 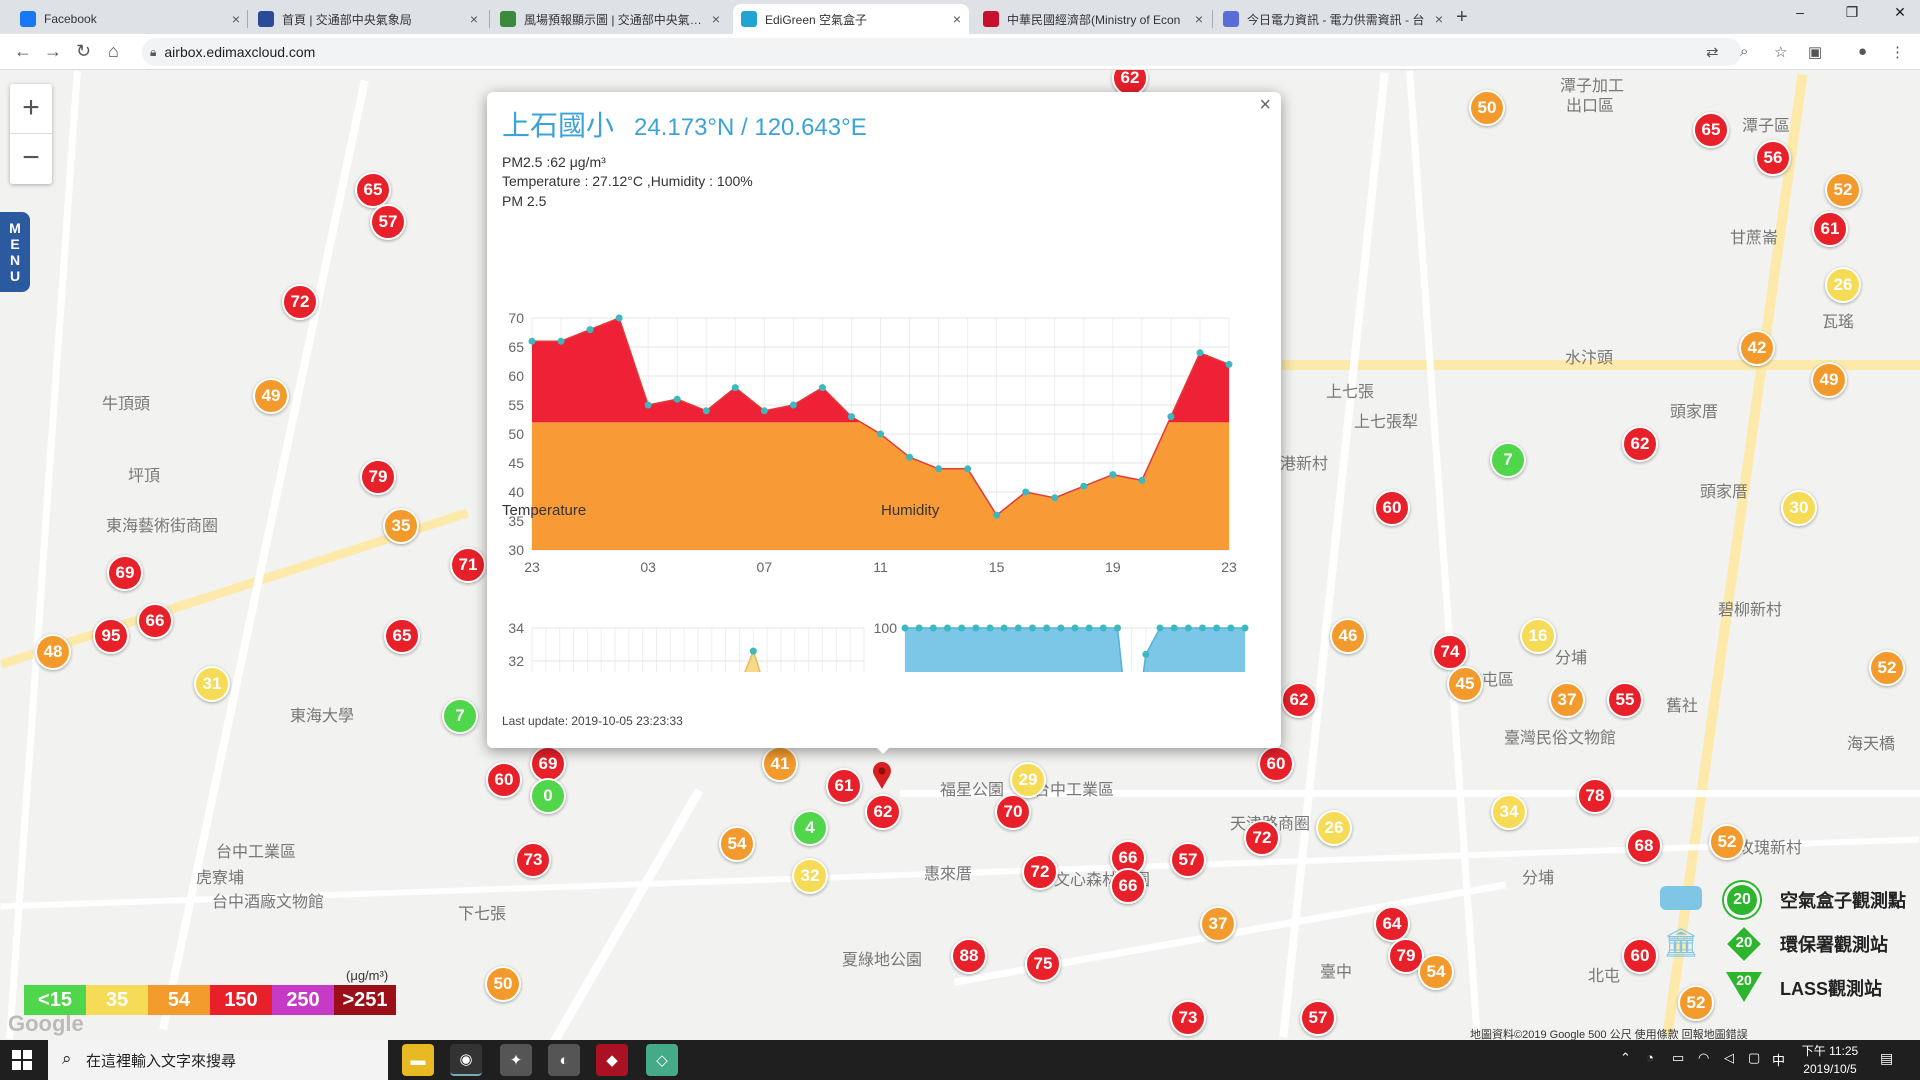 What do you see at coordinates (1465, 684) in the screenshot?
I see `airbox-marker: 45` at bounding box center [1465, 684].